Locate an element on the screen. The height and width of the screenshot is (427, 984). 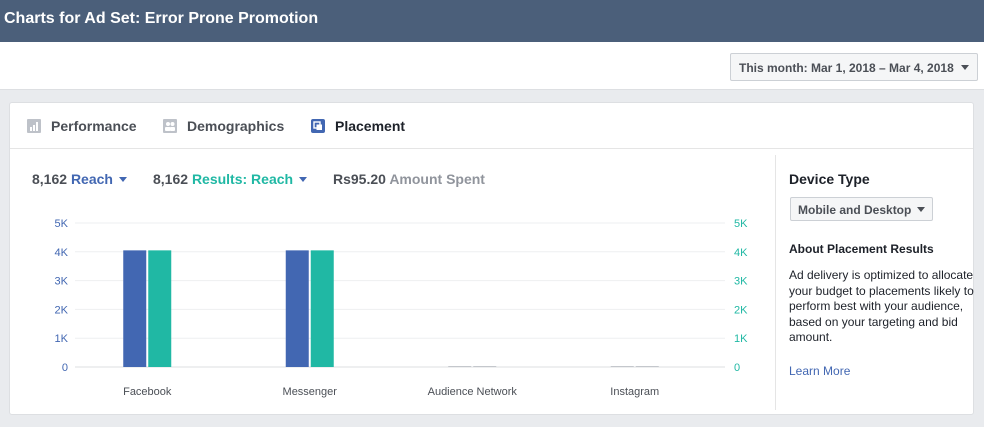
left-tick-label: 3K is located at coordinates (62, 282).